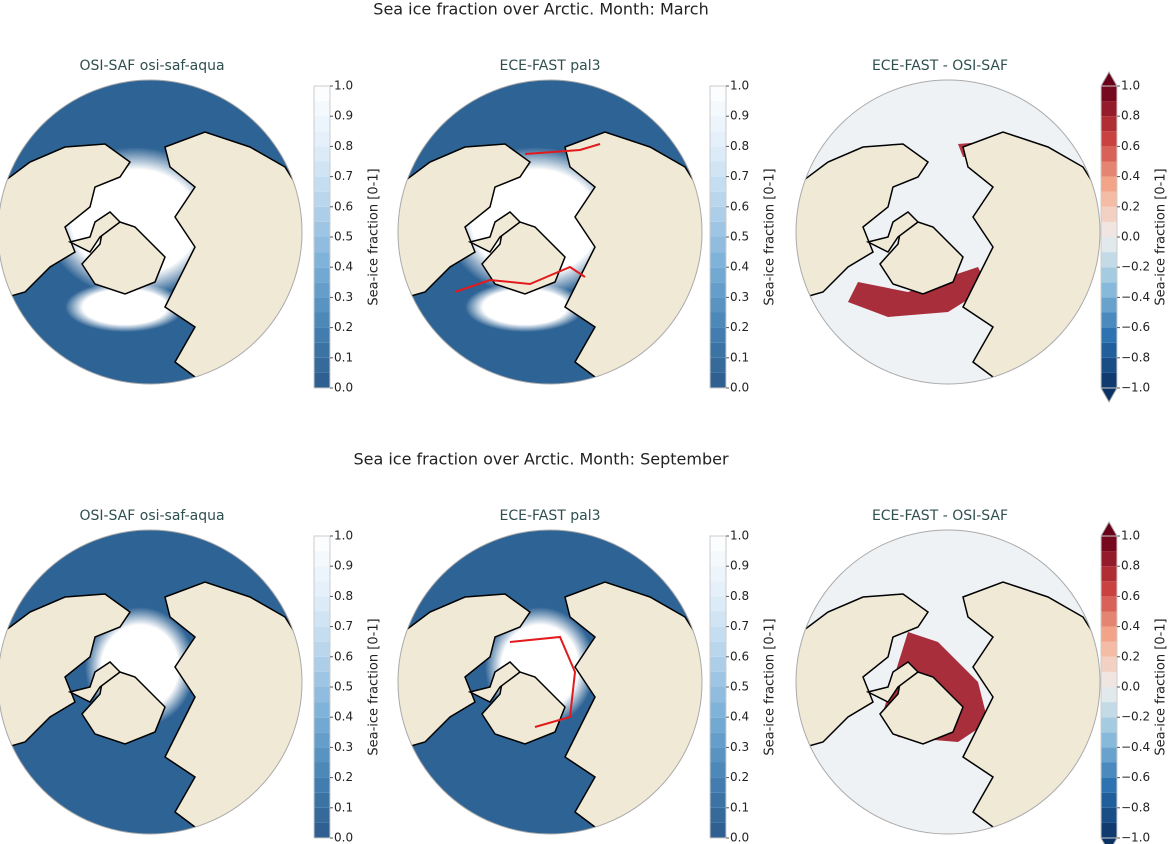 Image resolution: width=1170 pixels, height=844 pixels. I want to click on panel-title: ECE-FAST - OSI-SAF, so click(940, 66).